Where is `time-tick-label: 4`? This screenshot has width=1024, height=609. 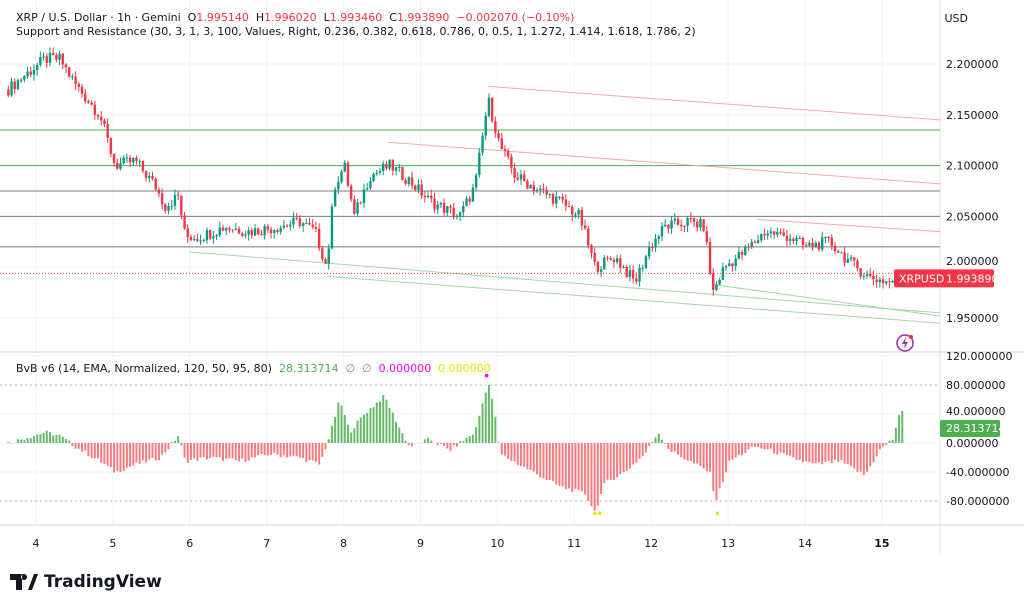 time-tick-label: 4 is located at coordinates (36, 543).